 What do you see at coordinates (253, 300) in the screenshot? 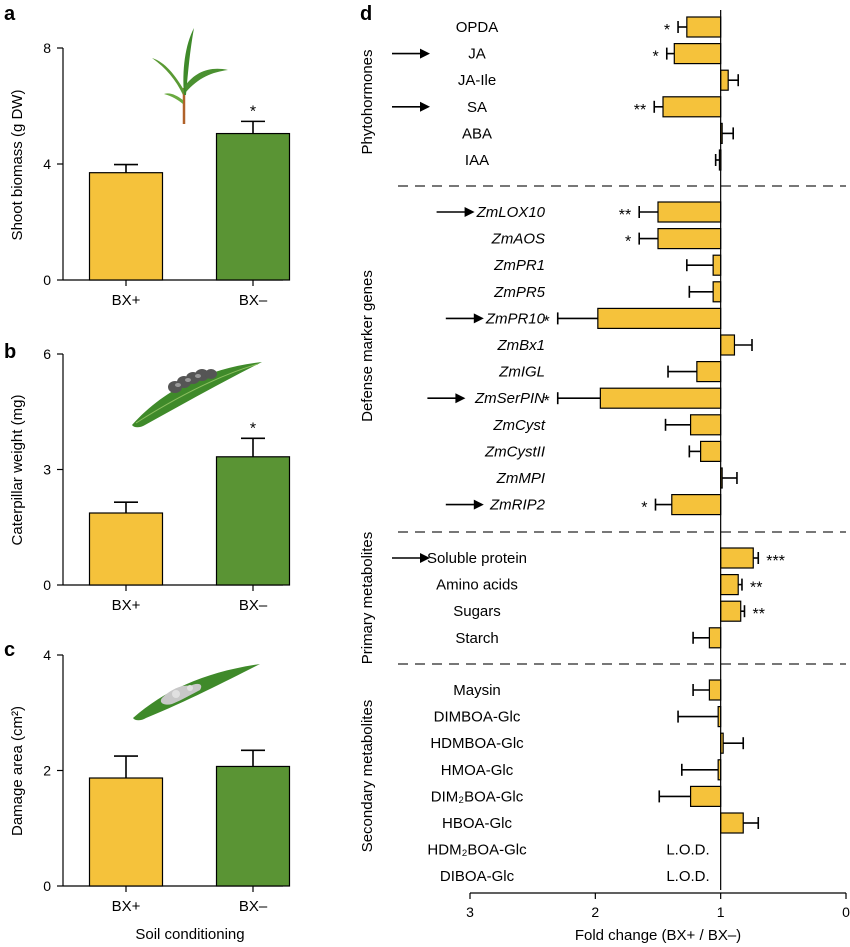
I see `panel-a-xtick-label: BX–` at bounding box center [253, 300].